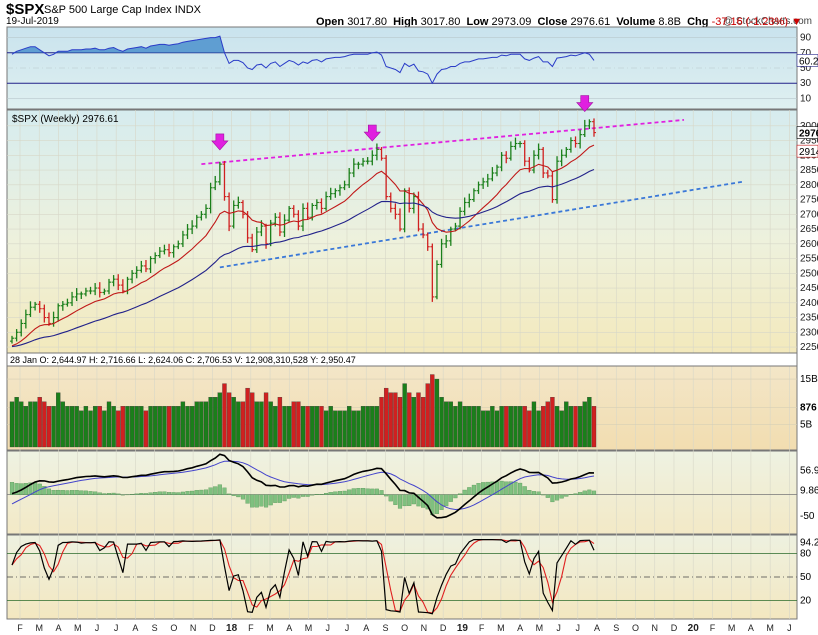 The image size is (818, 635). Describe the element at coordinates (808, 61) in the screenshot. I see `rsi-last-label: 60.2` at that location.